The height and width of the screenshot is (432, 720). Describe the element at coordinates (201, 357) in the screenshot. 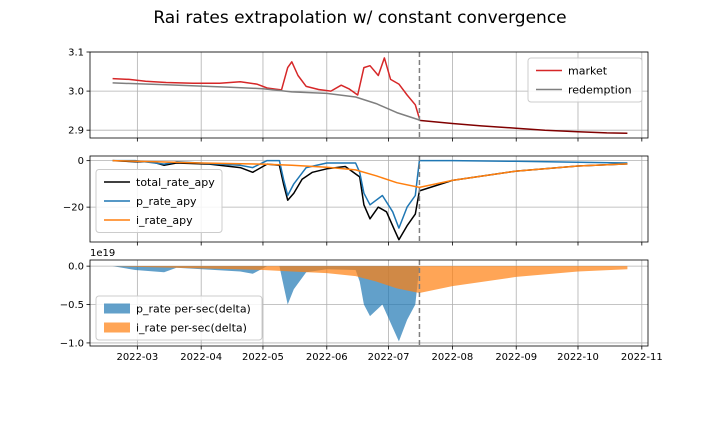

I see `x-tick-label: 2022-04` at that location.